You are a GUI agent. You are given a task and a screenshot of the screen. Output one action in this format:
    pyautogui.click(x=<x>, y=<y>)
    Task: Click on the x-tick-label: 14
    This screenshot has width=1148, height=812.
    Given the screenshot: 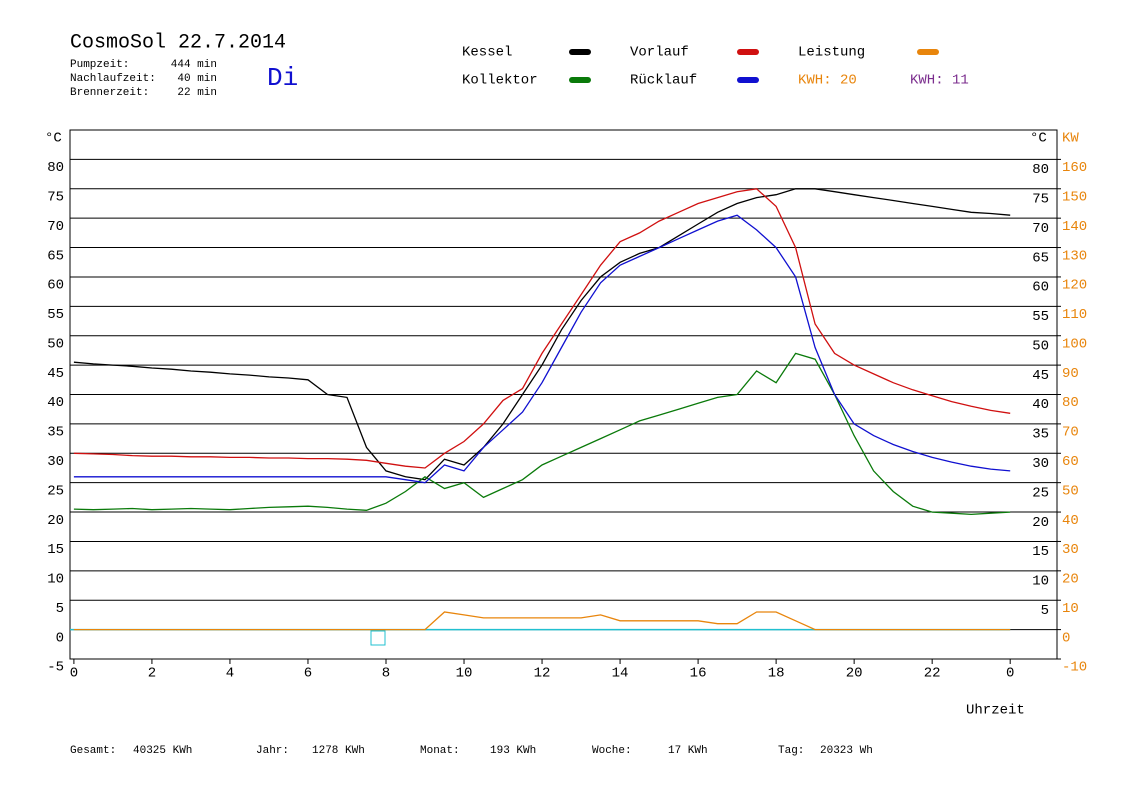 What is the action you would take?
    pyautogui.click(x=620, y=674)
    